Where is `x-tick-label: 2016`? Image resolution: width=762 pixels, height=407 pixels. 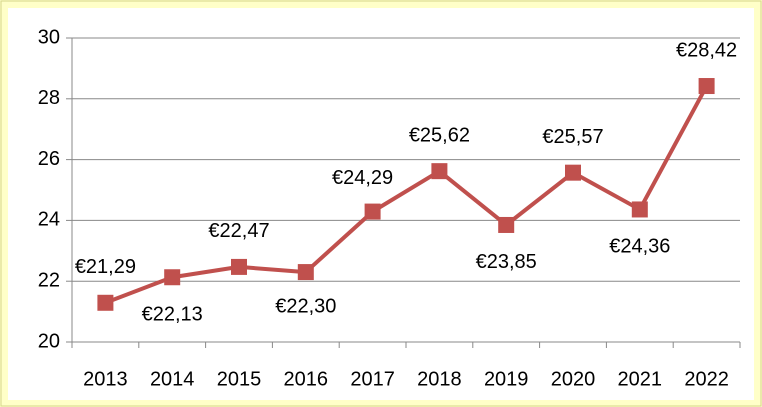
x-tick-label: 2016 is located at coordinates (306, 379).